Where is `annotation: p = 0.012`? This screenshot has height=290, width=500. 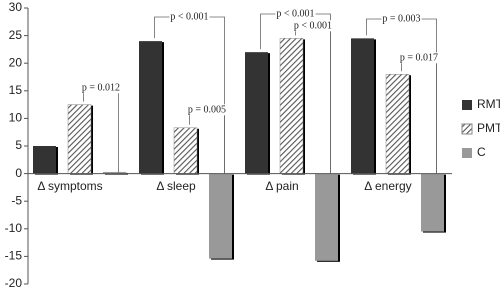 annotation: p = 0.012 is located at coordinates (101, 87).